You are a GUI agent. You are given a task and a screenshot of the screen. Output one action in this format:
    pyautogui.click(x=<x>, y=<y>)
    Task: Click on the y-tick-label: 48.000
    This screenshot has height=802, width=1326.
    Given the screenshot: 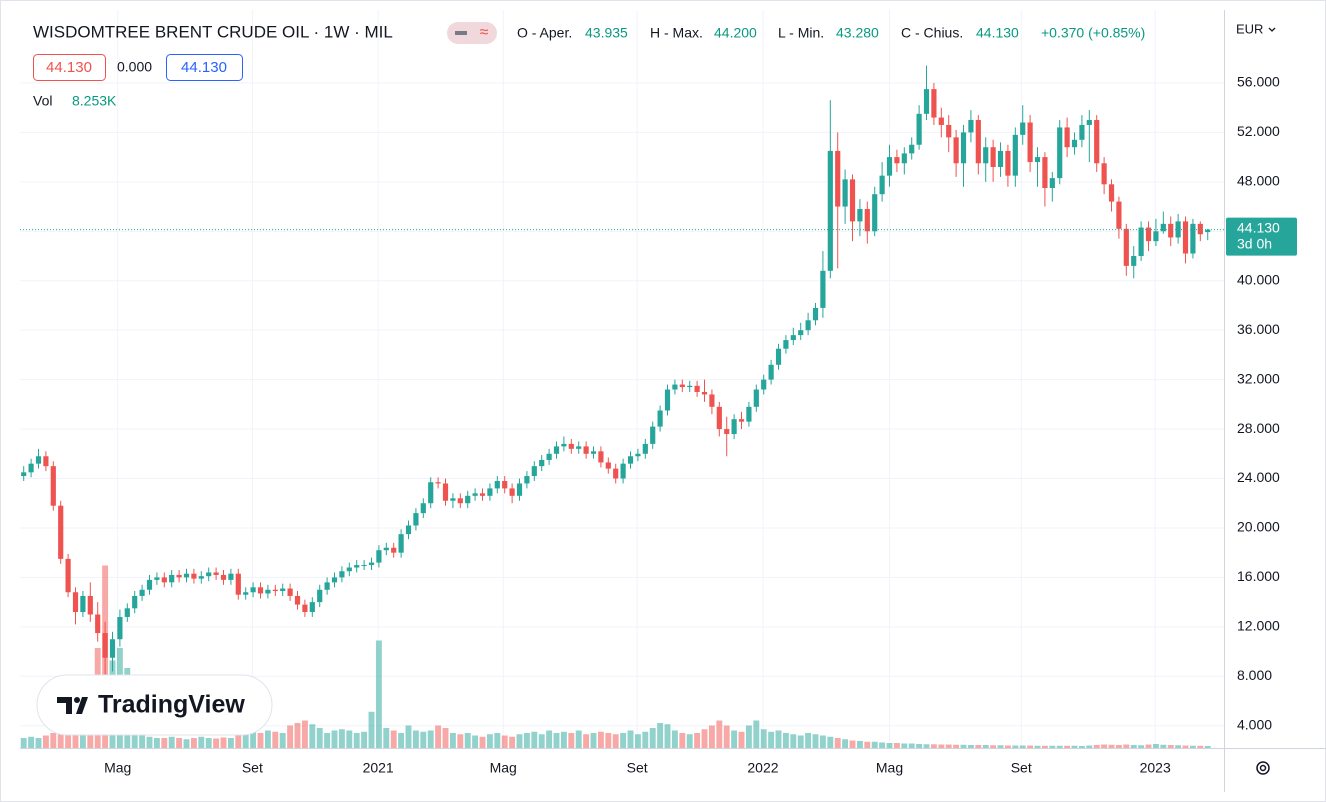 What is the action you would take?
    pyautogui.click(x=1258, y=181)
    